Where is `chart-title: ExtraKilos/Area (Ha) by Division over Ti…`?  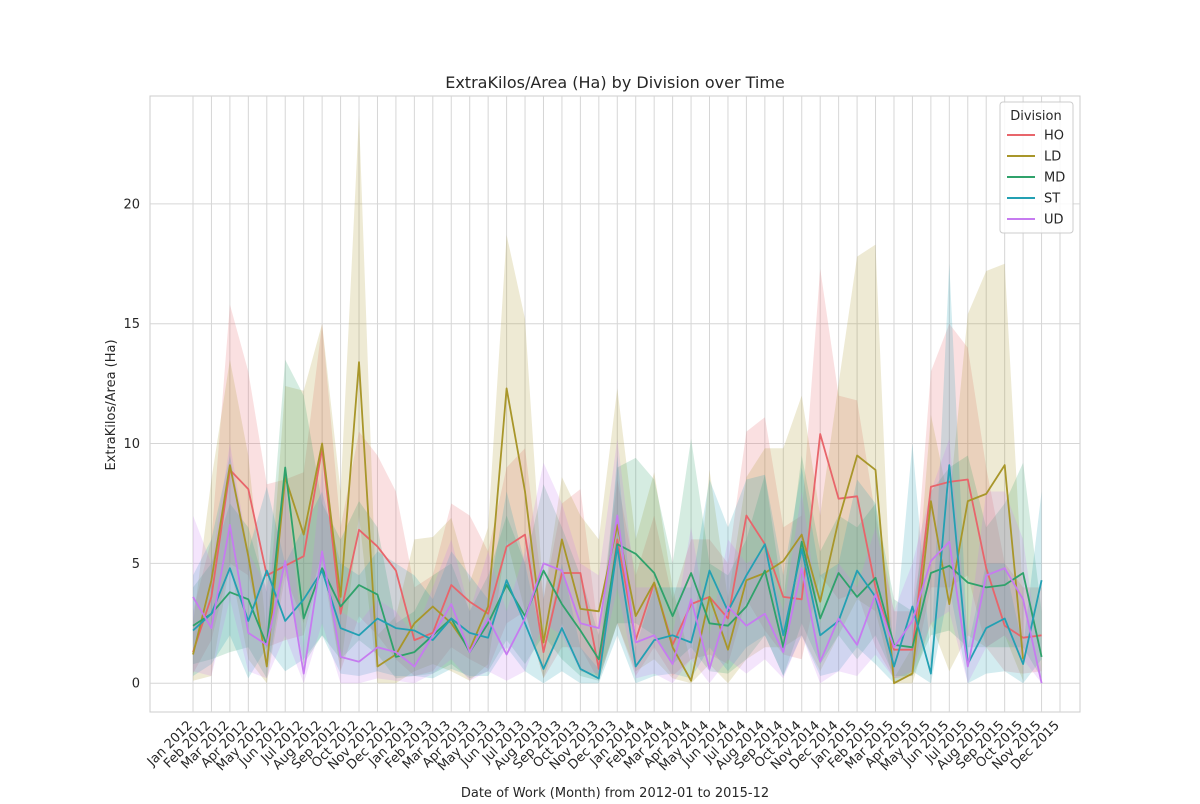 chart-title: ExtraKilos/Area (Ha) by Division over Ti… is located at coordinates (615, 82).